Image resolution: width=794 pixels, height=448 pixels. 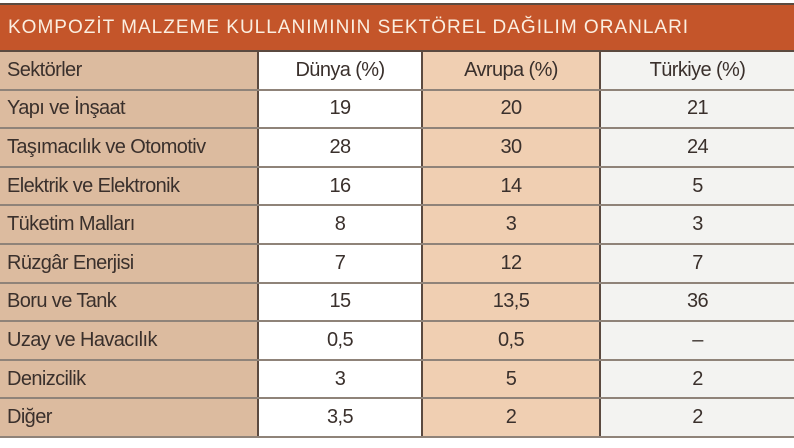 What do you see at coordinates (511, 148) in the screenshot?
I see `europe-cell: 30` at bounding box center [511, 148].